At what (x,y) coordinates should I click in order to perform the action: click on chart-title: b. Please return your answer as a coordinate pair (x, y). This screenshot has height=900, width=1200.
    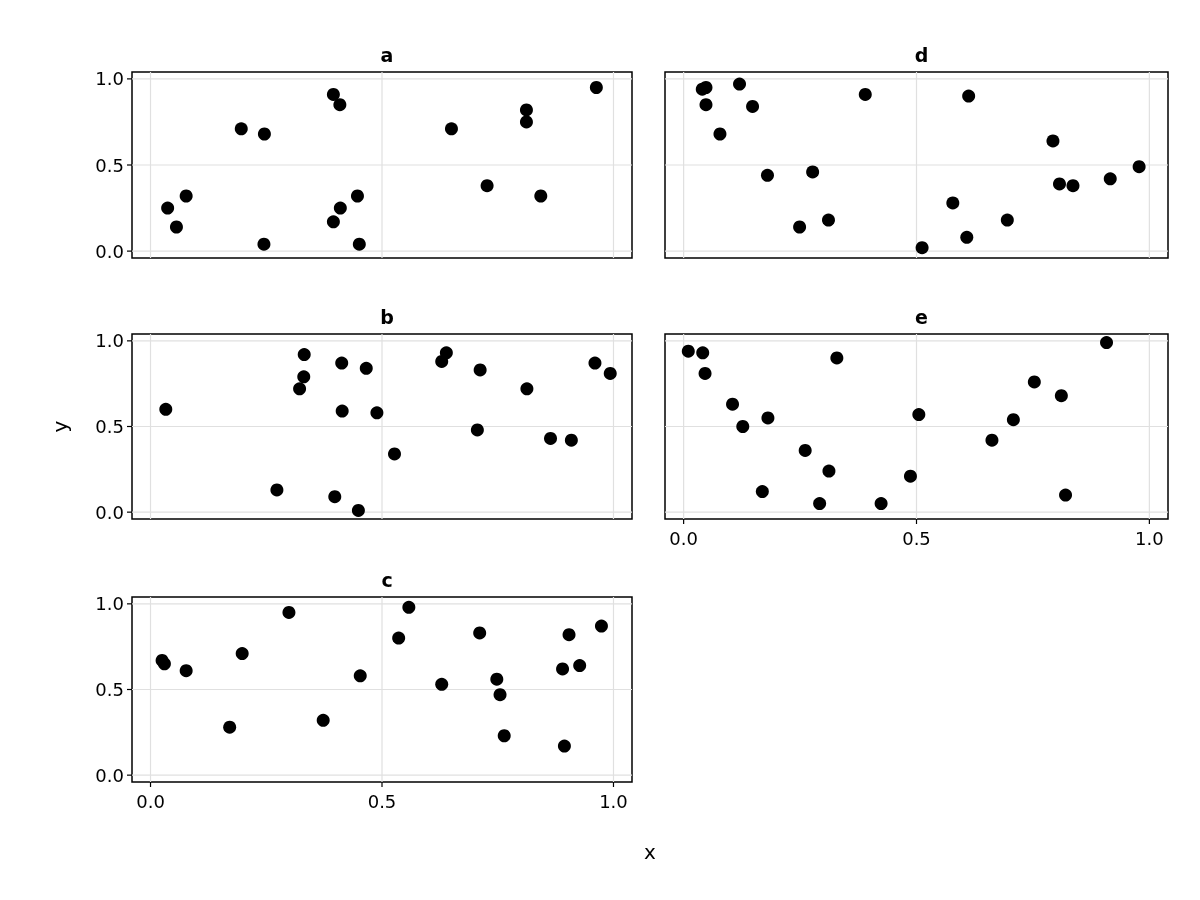
    Looking at the image, I should click on (387, 316).